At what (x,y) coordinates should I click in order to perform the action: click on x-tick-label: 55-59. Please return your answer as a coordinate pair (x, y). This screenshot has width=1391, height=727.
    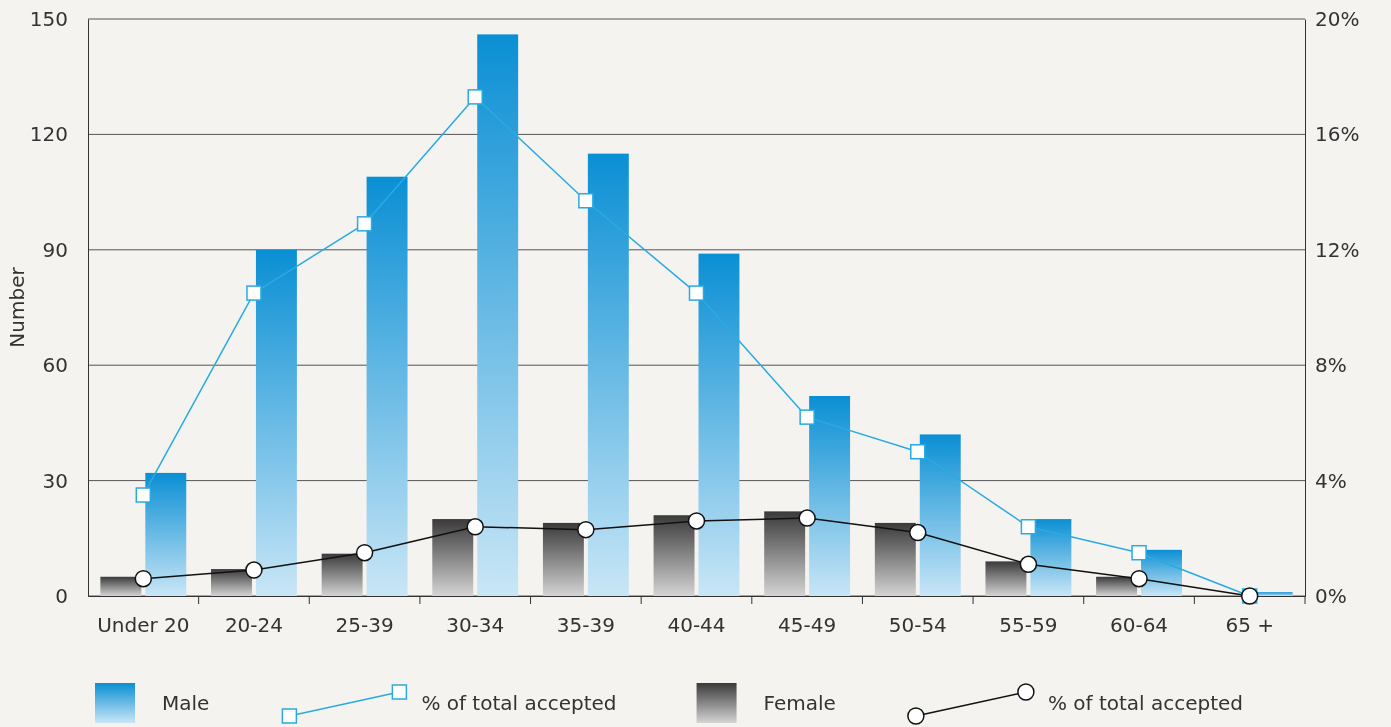
    Looking at the image, I should click on (1028, 625).